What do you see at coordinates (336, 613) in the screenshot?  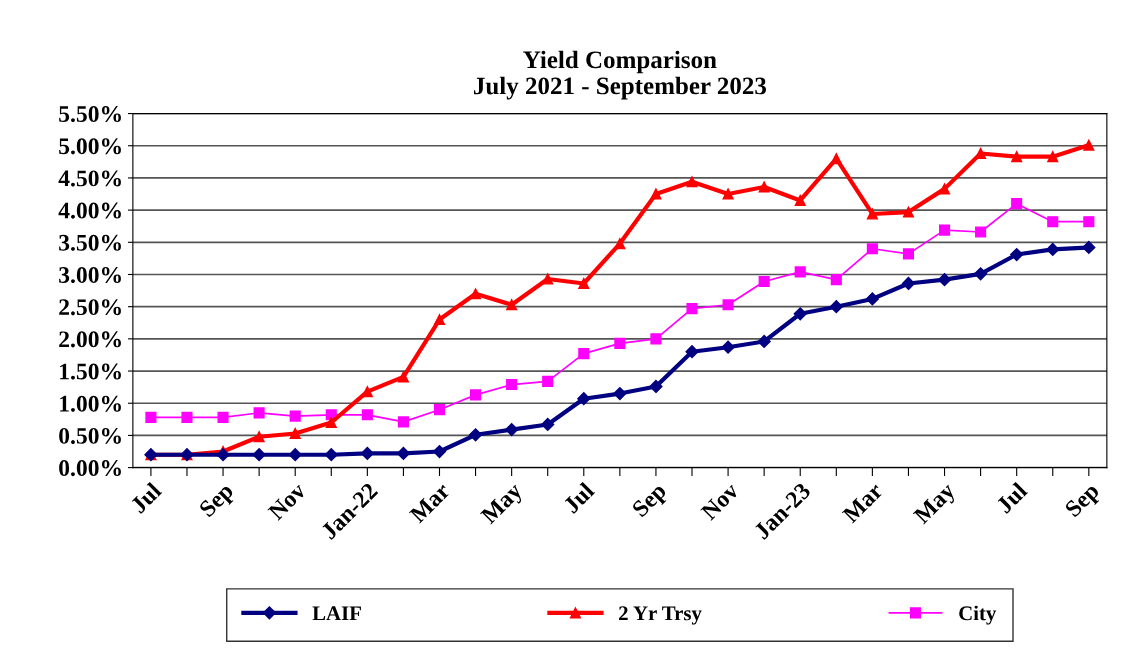 I see `legend-label: LAIF` at bounding box center [336, 613].